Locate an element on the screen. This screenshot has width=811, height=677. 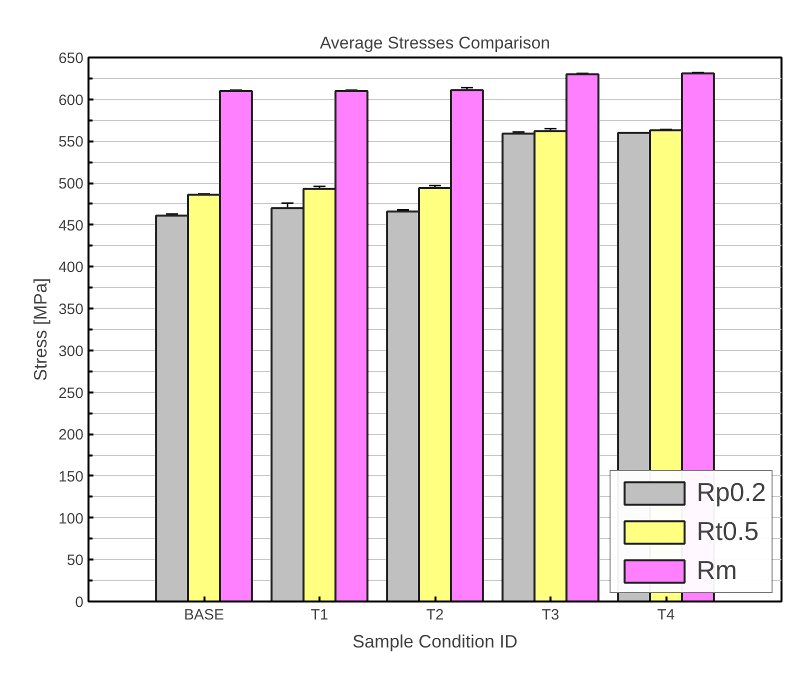
x-tick-label: BASE is located at coordinates (204, 615).